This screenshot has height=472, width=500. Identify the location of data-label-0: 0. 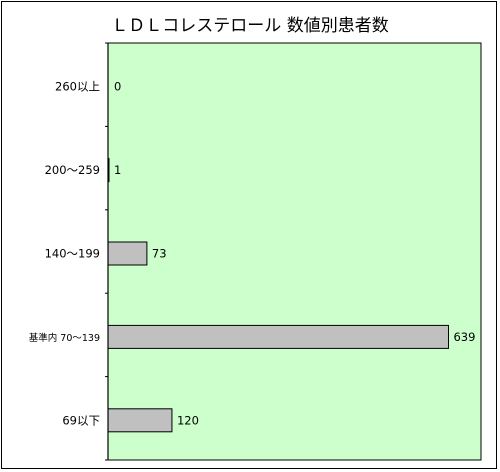
(117, 87).